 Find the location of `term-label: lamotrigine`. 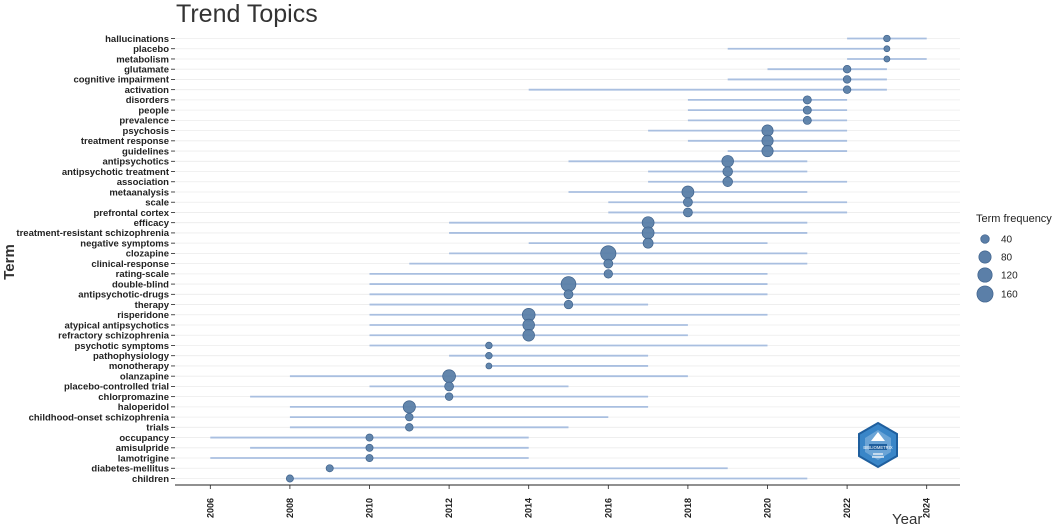

term-label: lamotrigine is located at coordinates (143, 458).